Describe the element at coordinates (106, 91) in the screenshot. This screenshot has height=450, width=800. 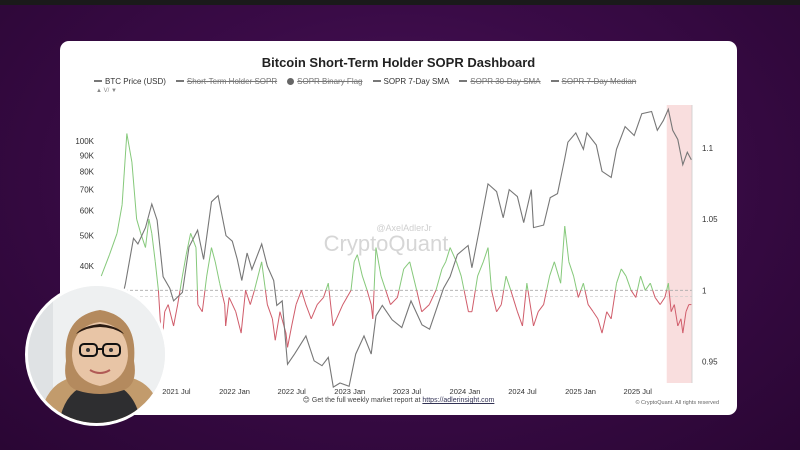
I see `scale-toggle: ▲ V/ ▼` at that location.